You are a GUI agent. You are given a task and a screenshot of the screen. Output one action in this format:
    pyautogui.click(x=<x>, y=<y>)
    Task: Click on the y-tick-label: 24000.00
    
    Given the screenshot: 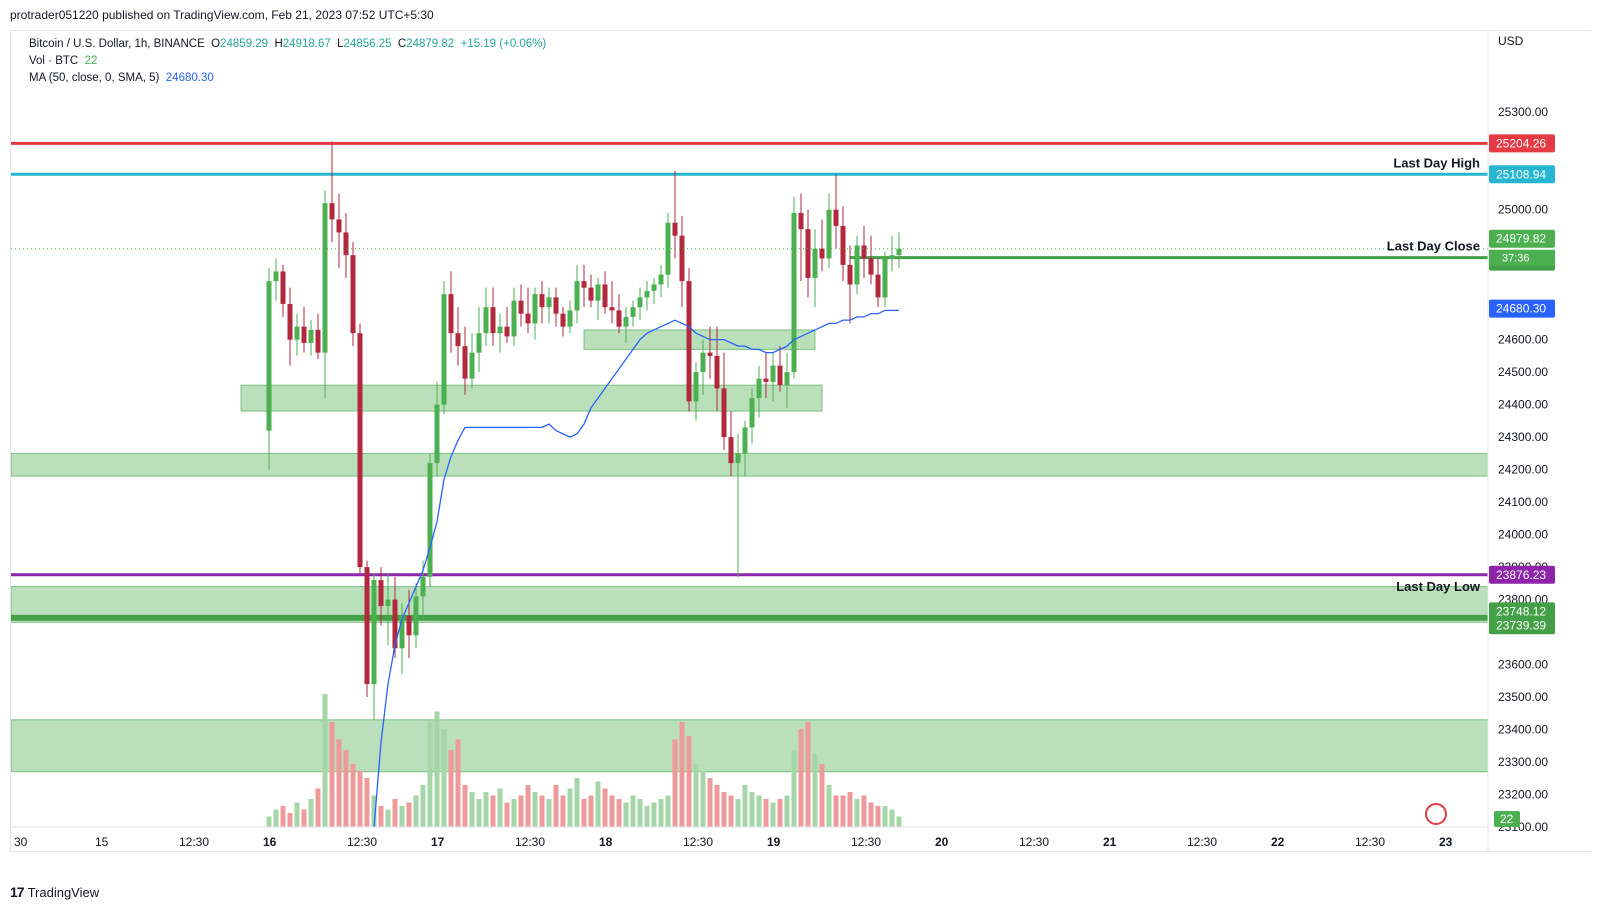 What is the action you would take?
    pyautogui.click(x=1523, y=535)
    